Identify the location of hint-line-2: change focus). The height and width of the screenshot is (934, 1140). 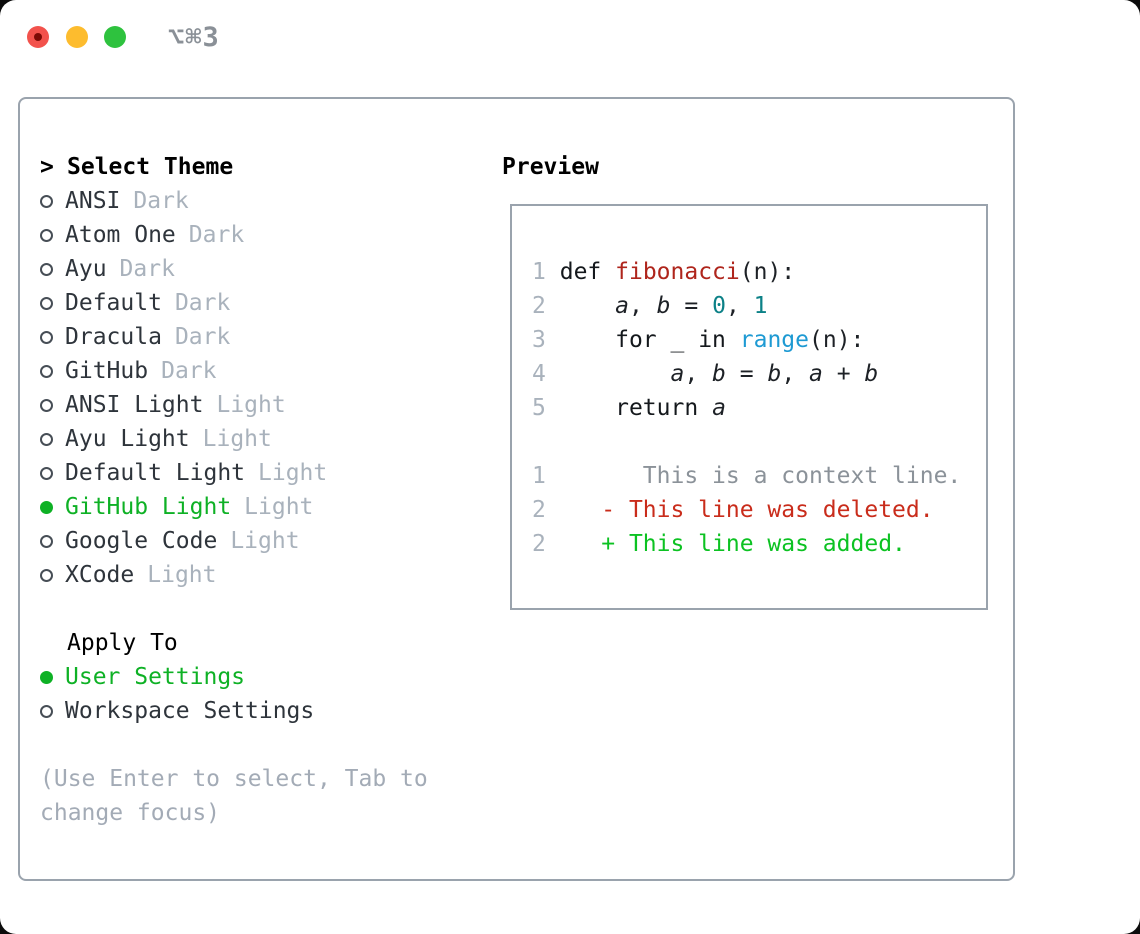
(130, 813).